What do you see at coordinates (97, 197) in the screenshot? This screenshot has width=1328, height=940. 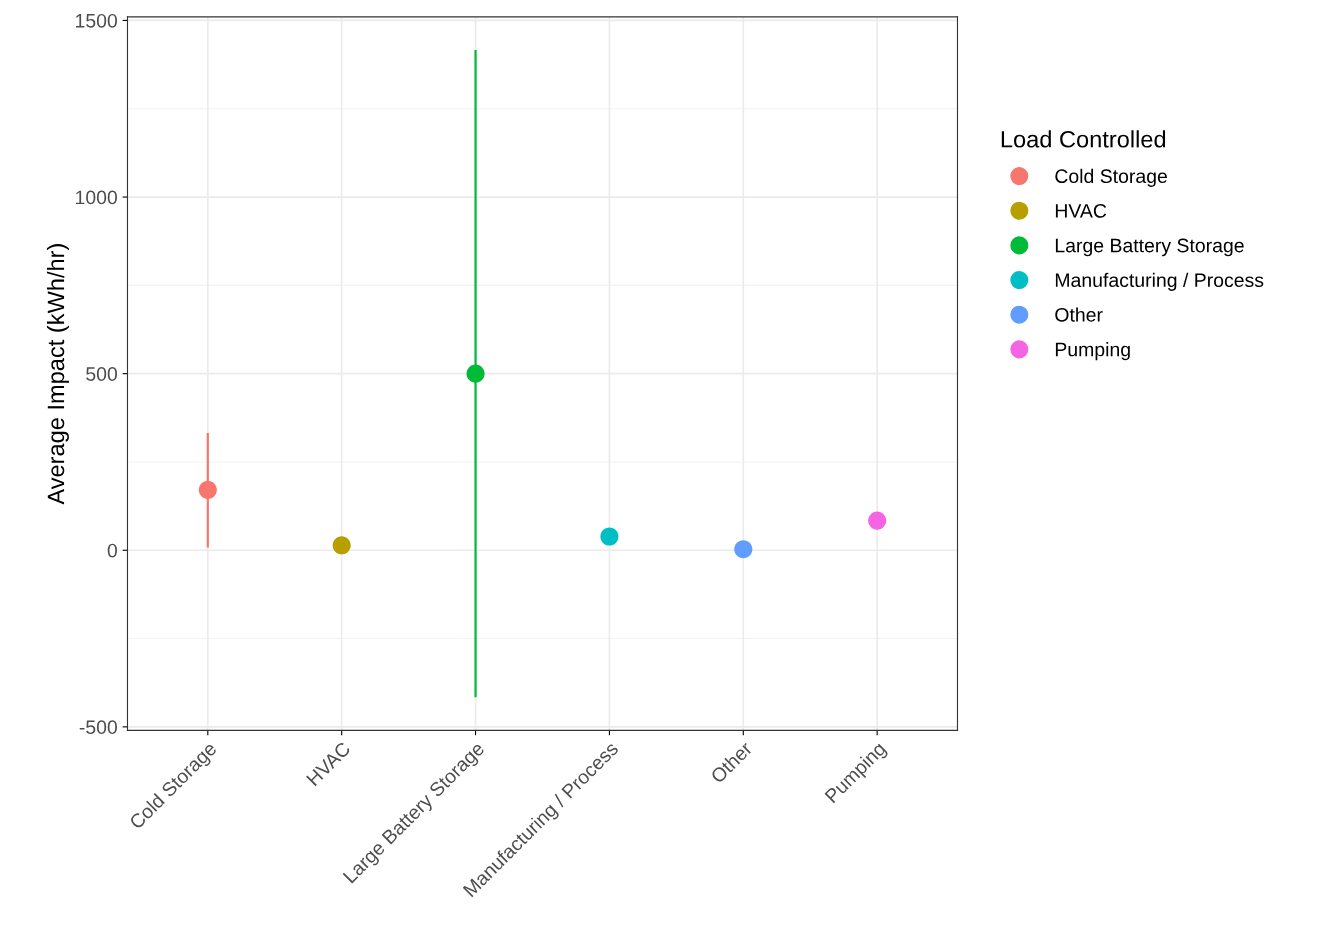 I see `y-tick-label: 1000` at bounding box center [97, 197].